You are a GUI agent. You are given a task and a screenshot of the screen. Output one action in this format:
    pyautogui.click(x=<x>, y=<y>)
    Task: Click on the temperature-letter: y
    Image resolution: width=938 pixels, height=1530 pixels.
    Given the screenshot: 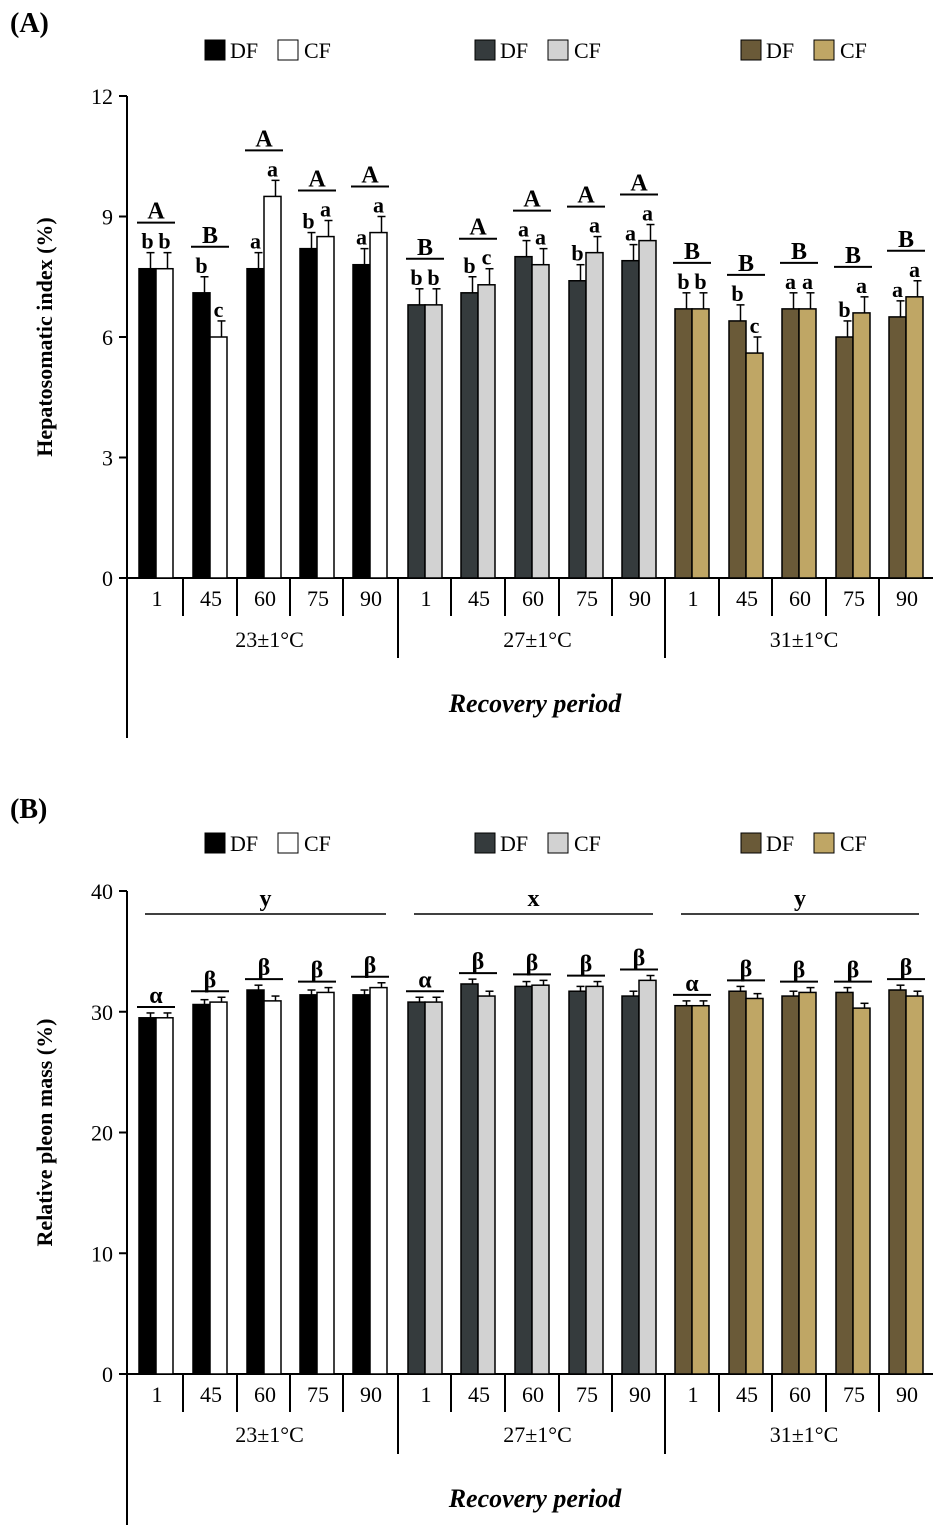 What is the action you would take?
    pyautogui.click(x=800, y=899)
    